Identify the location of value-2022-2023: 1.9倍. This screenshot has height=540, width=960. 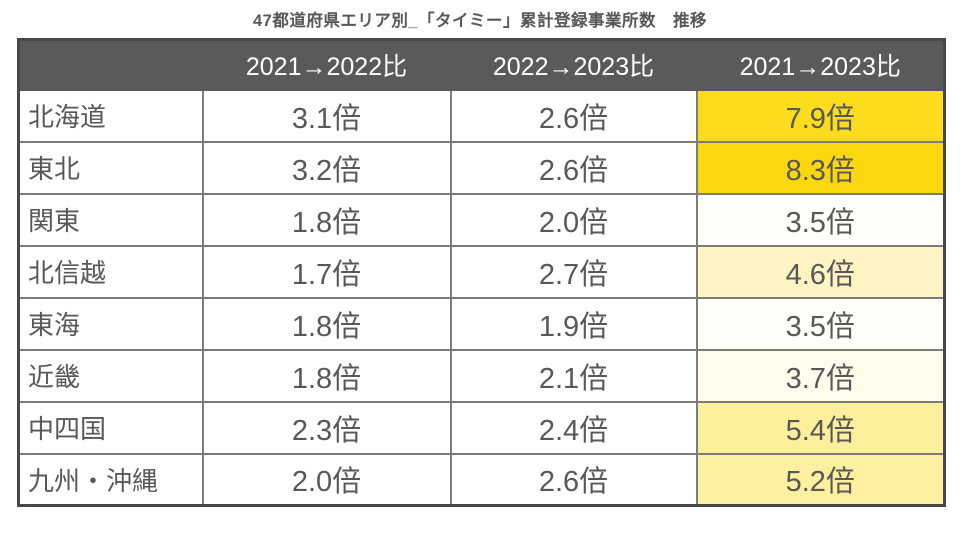
(573, 323).